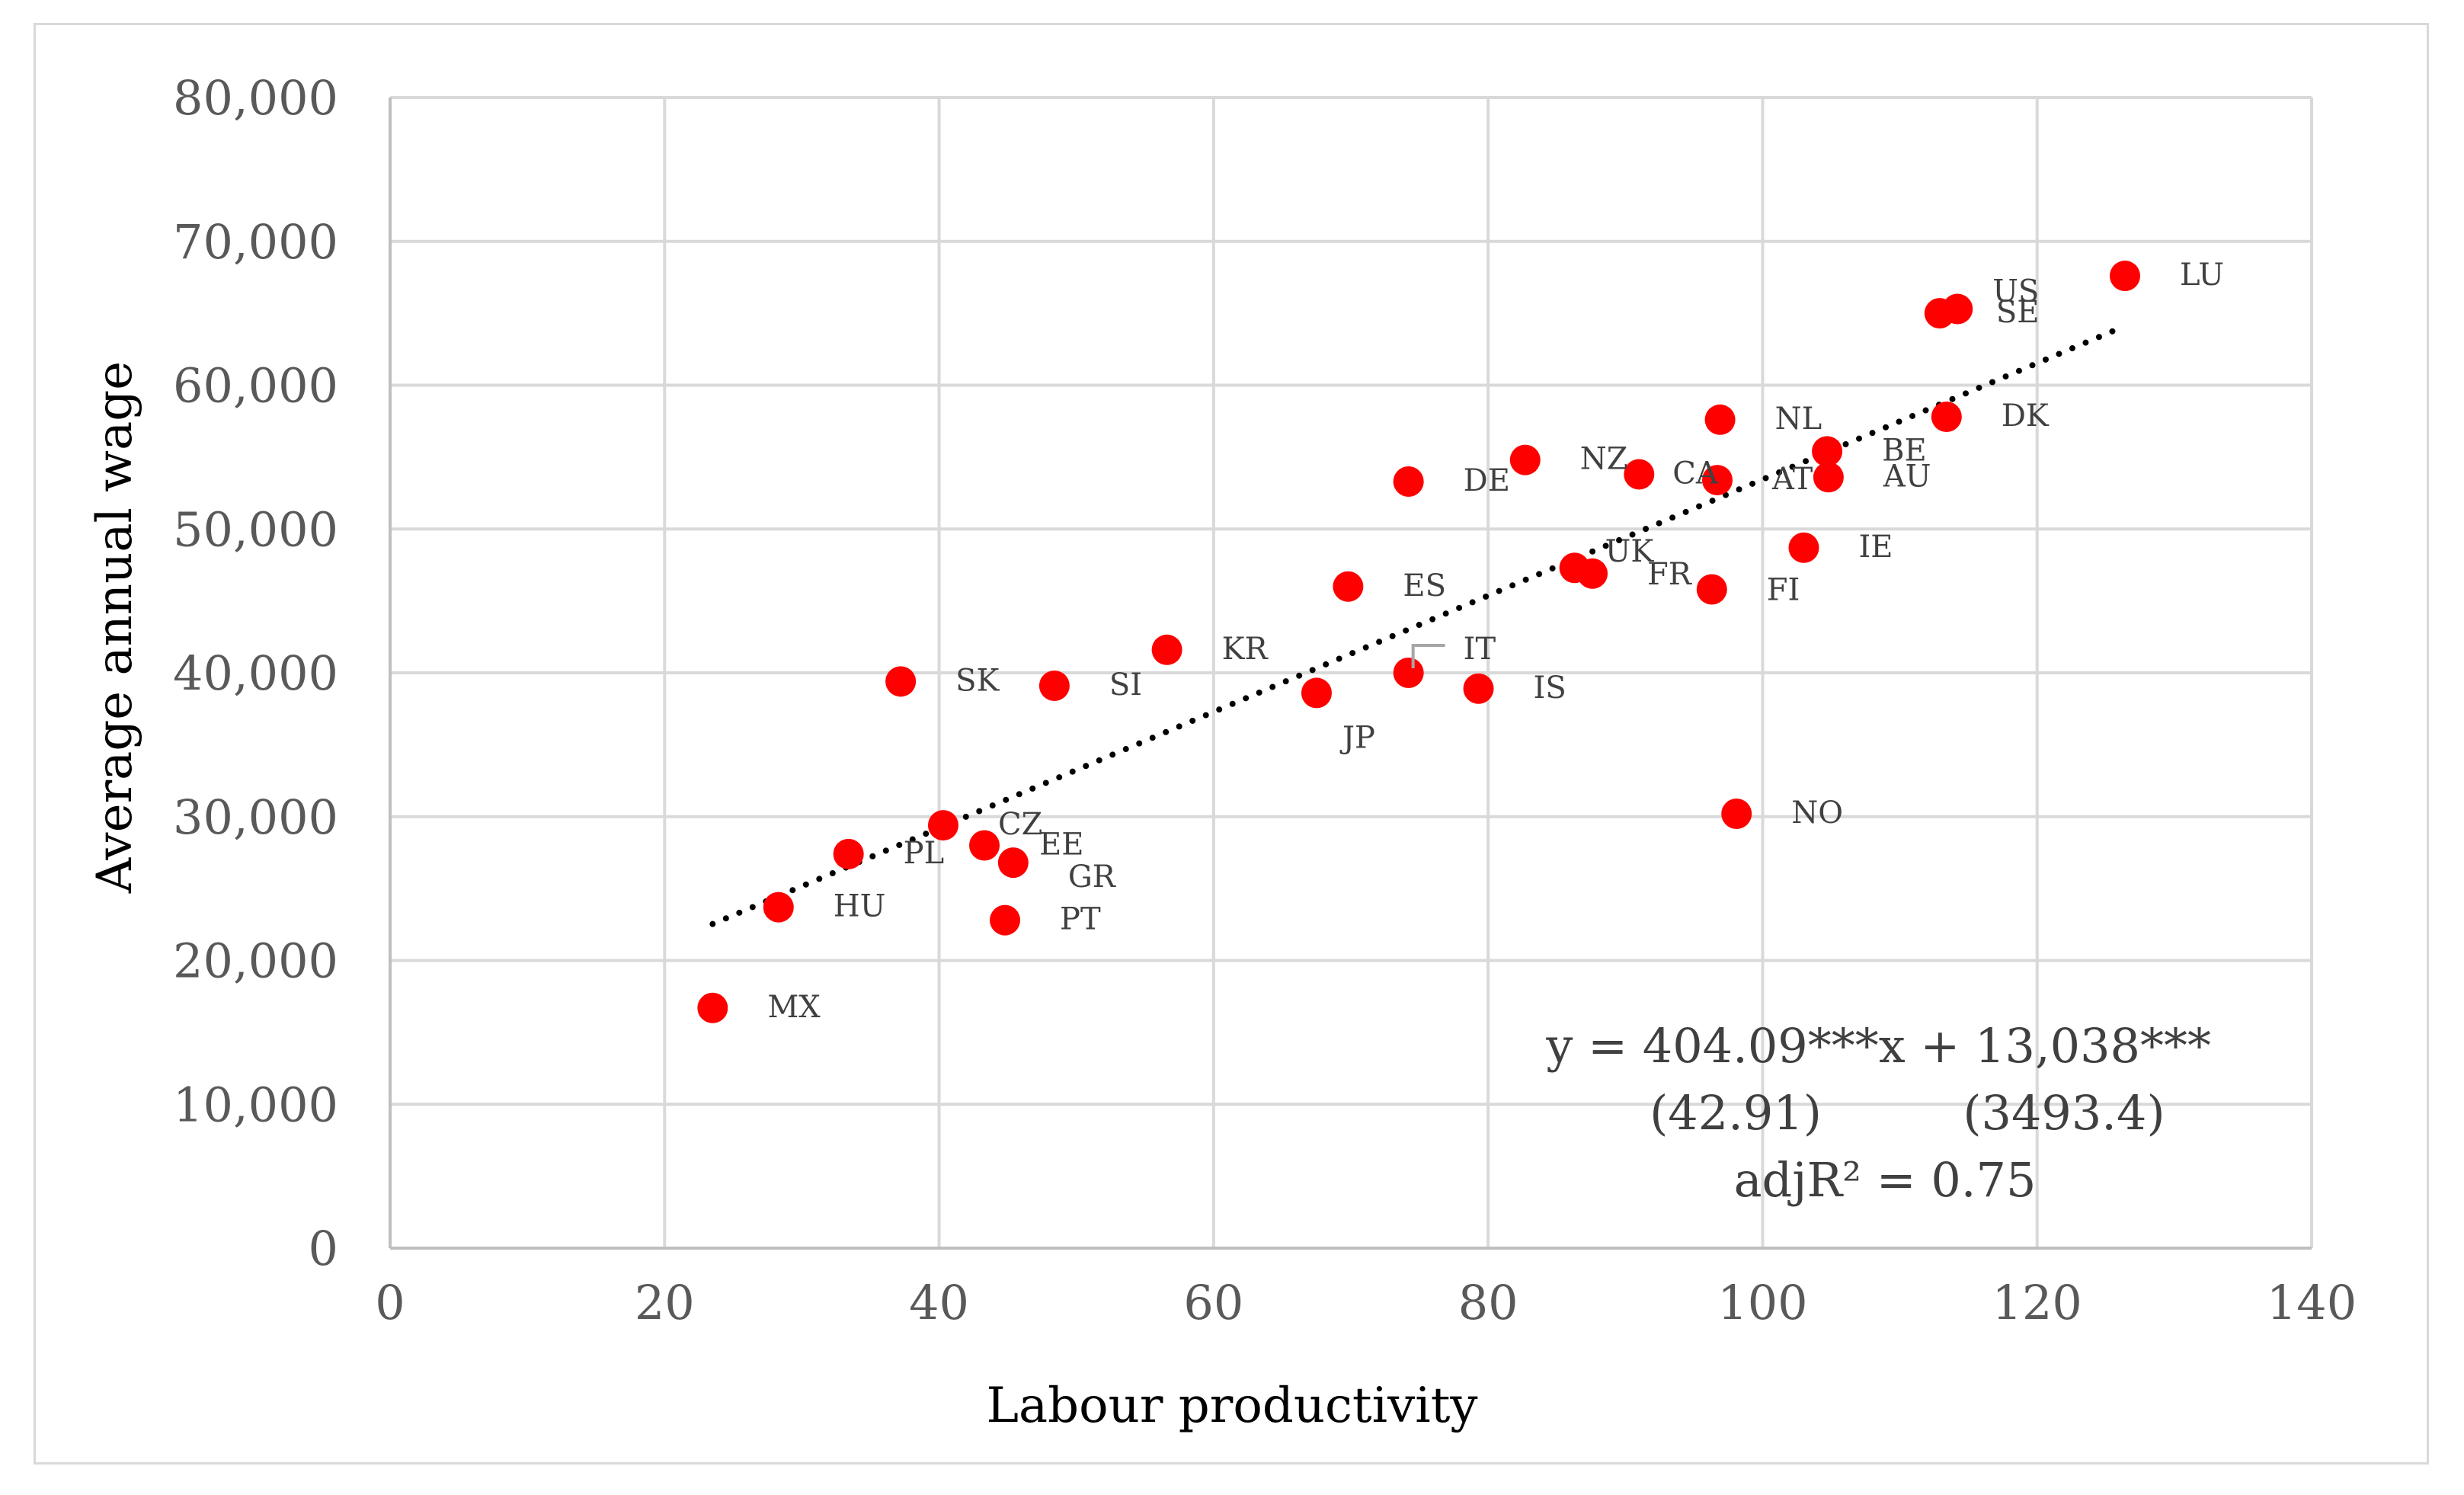 Image resolution: width=2464 pixels, height=1495 pixels. I want to click on data-point-jp, so click(1316, 693).